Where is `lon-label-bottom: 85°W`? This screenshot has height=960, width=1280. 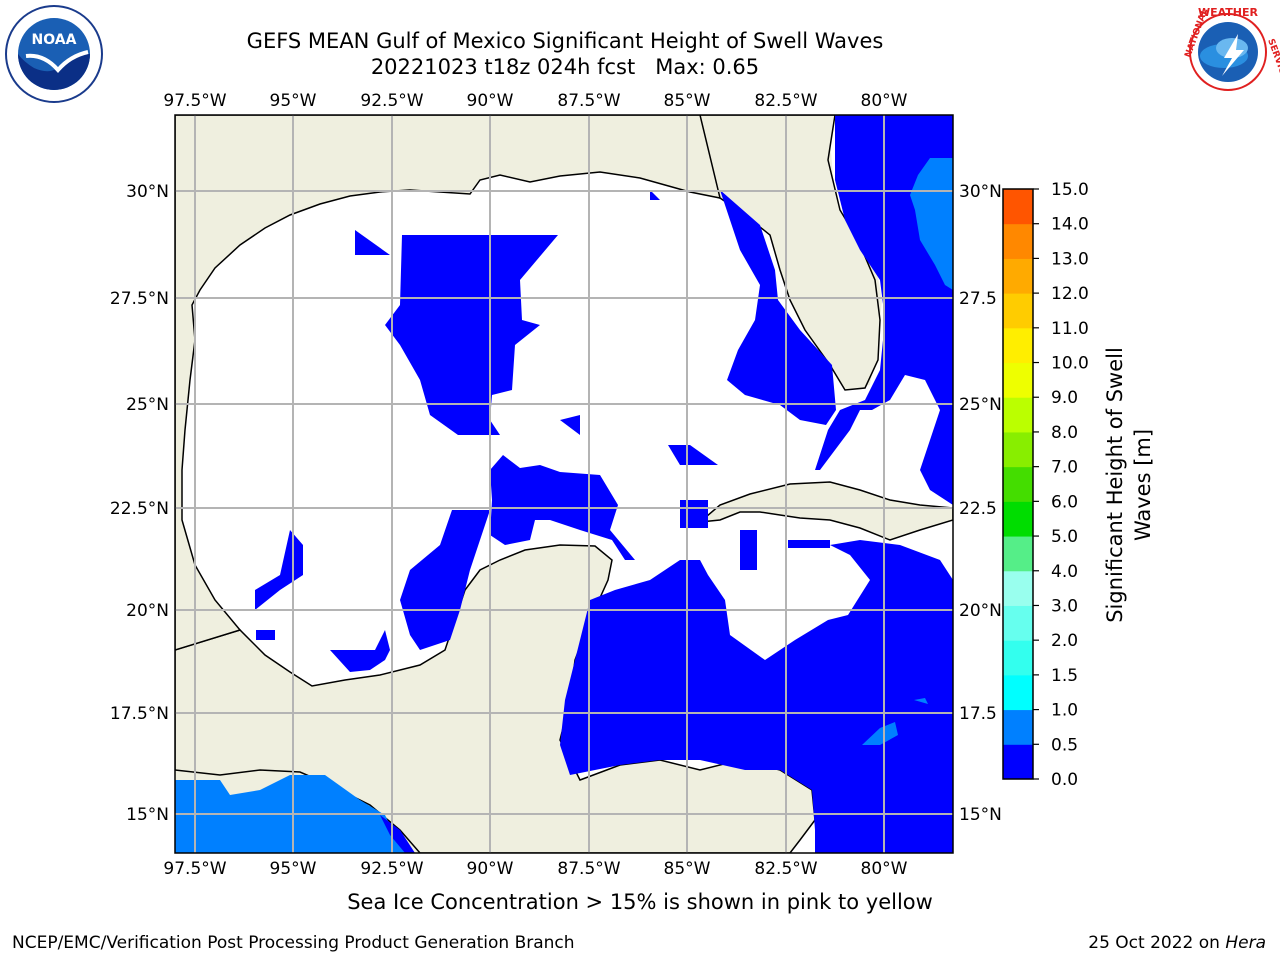
lon-label-bottom: 85°W is located at coordinates (687, 869).